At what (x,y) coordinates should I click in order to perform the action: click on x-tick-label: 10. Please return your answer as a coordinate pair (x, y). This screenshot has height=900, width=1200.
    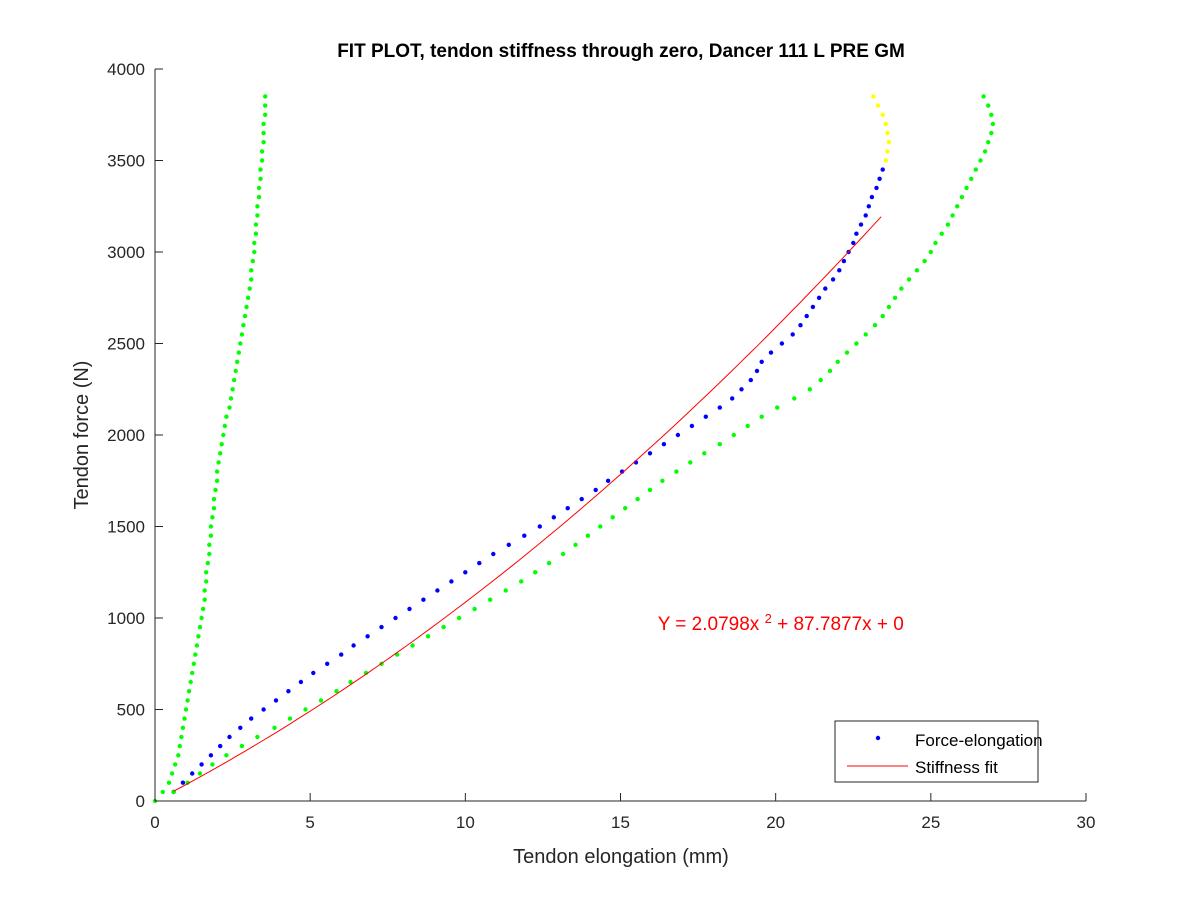
    Looking at the image, I should click on (465, 822).